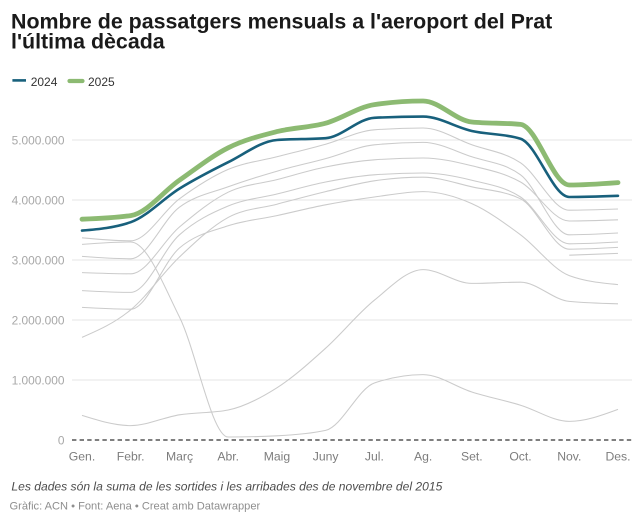 The width and height of the screenshot is (640, 526). Describe the element at coordinates (326, 456) in the screenshot. I see `svg-text: Juny` at that location.